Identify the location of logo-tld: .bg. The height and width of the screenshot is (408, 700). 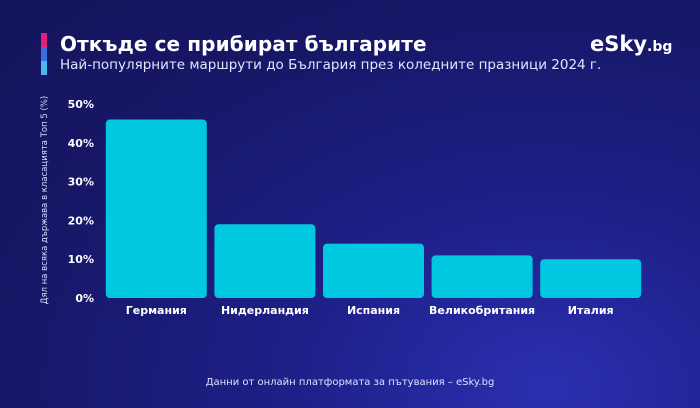
(660, 47).